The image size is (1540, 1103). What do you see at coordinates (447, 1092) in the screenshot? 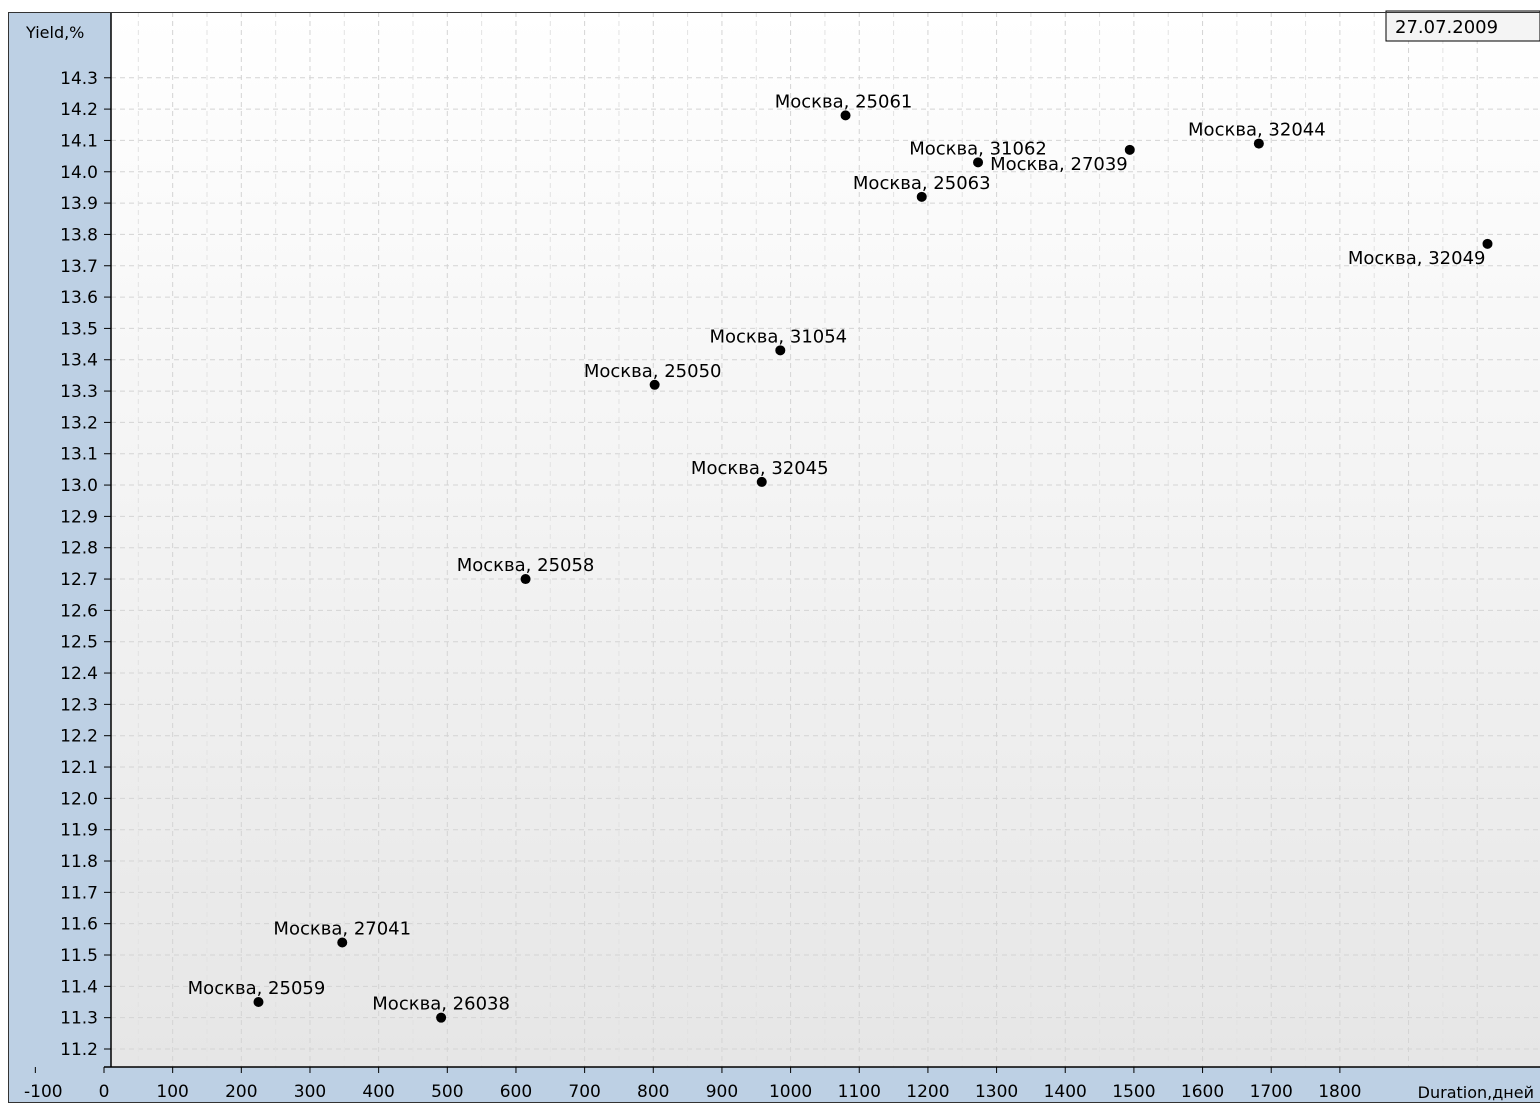
I see `x-tick-label: 500` at bounding box center [447, 1092].